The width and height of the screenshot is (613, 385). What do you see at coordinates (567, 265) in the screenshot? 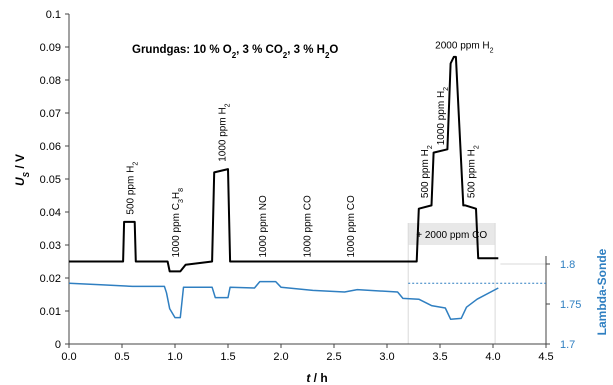
I see `y-right-tick-label: 1.8` at bounding box center [567, 265].